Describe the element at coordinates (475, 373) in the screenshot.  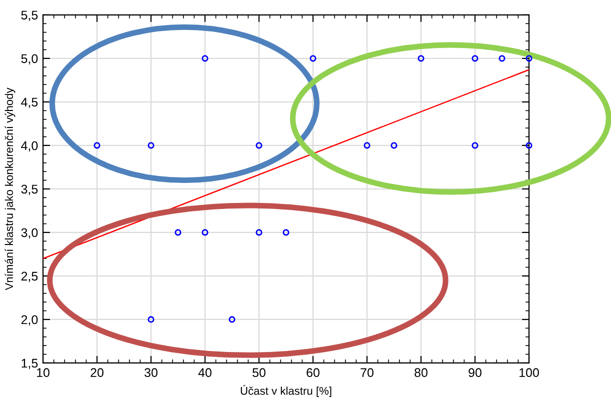
I see `x-tick-label: 90` at that location.